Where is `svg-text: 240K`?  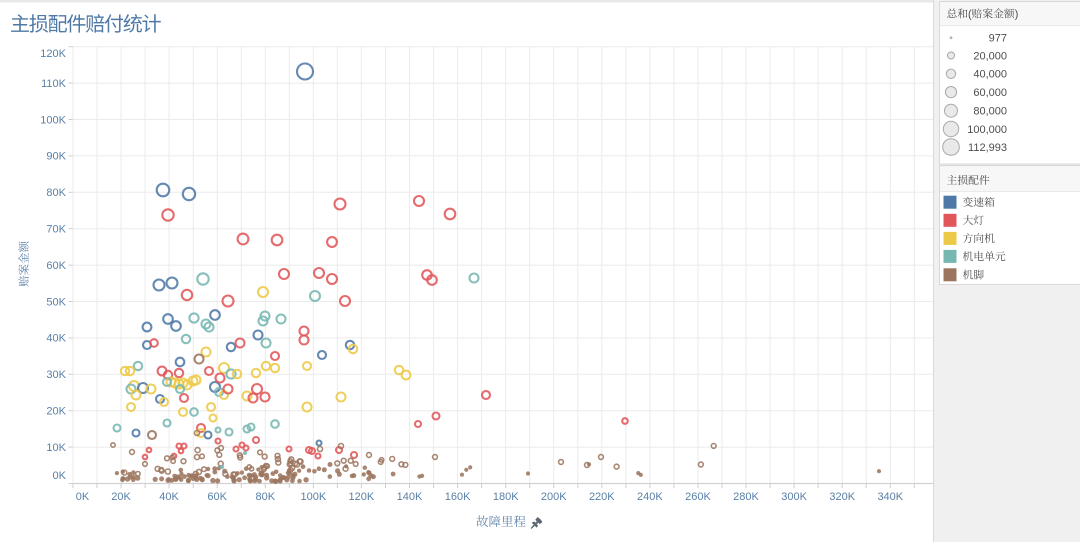 svg-text: 240K is located at coordinates (650, 497).